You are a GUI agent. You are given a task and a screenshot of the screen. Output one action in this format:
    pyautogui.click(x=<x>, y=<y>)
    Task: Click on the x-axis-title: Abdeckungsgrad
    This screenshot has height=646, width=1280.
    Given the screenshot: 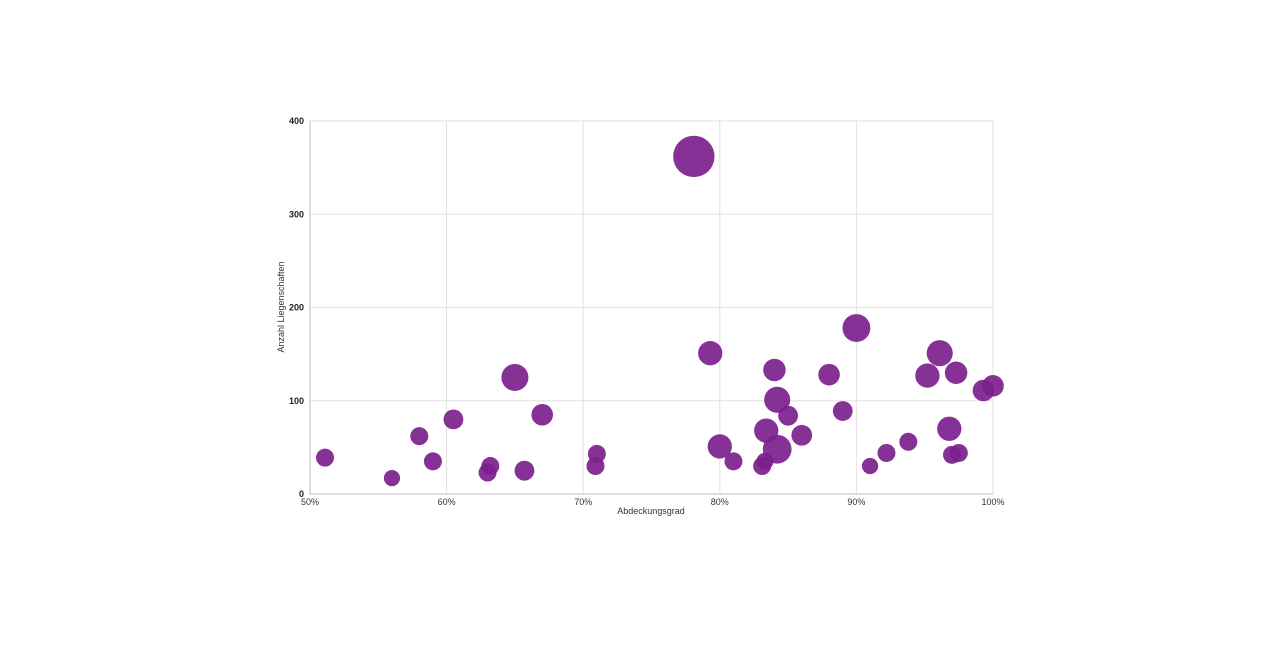 What is the action you would take?
    pyautogui.click(x=651, y=511)
    